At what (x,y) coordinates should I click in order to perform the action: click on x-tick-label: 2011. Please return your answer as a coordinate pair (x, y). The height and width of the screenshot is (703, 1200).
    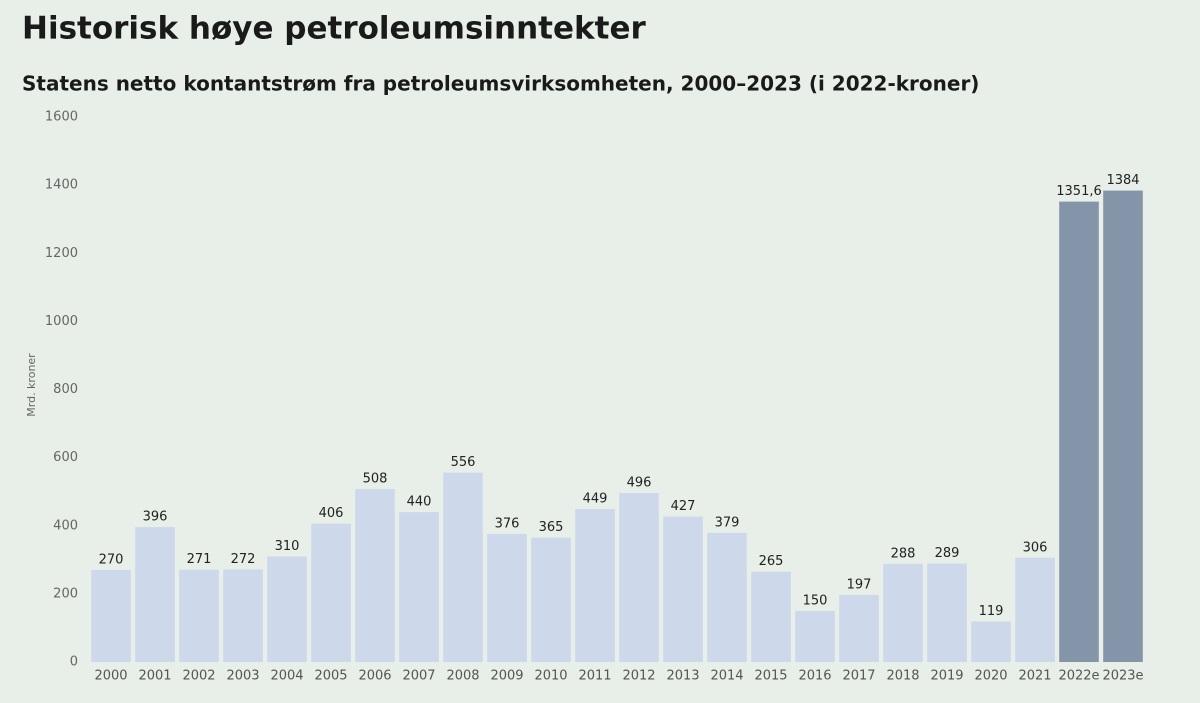
    Looking at the image, I should click on (594, 676).